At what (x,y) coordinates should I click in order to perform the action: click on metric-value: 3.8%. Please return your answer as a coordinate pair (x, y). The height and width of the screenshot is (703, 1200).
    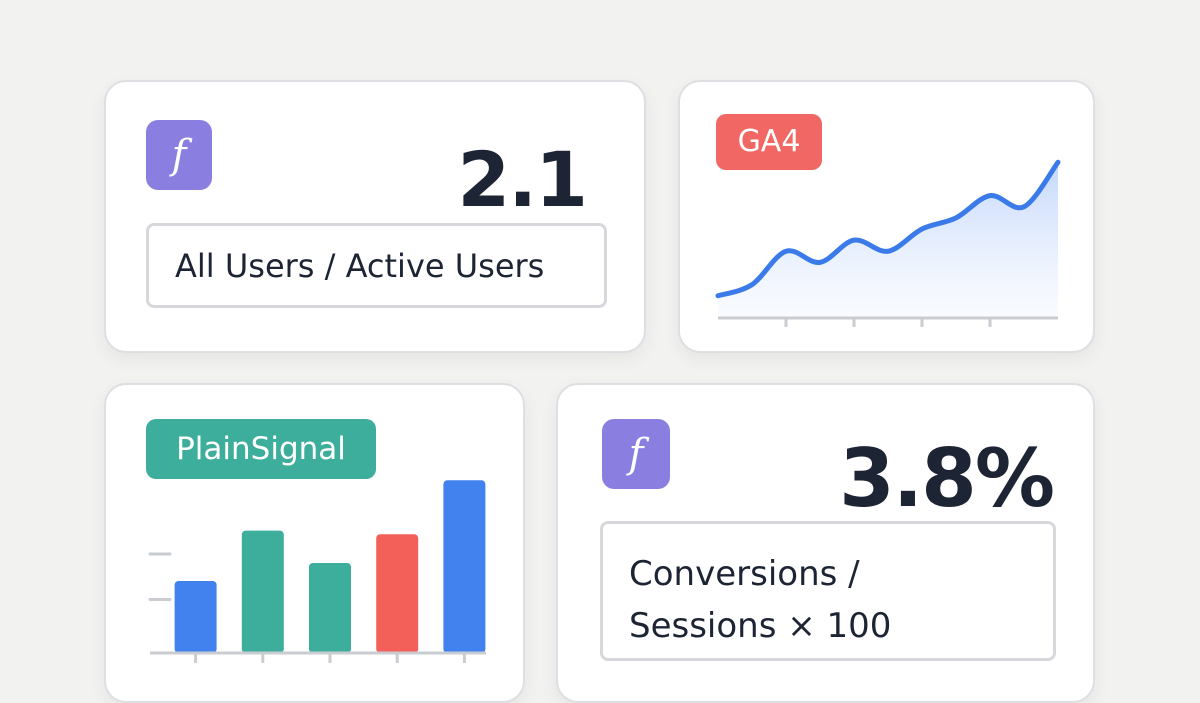
    Looking at the image, I should click on (946, 479).